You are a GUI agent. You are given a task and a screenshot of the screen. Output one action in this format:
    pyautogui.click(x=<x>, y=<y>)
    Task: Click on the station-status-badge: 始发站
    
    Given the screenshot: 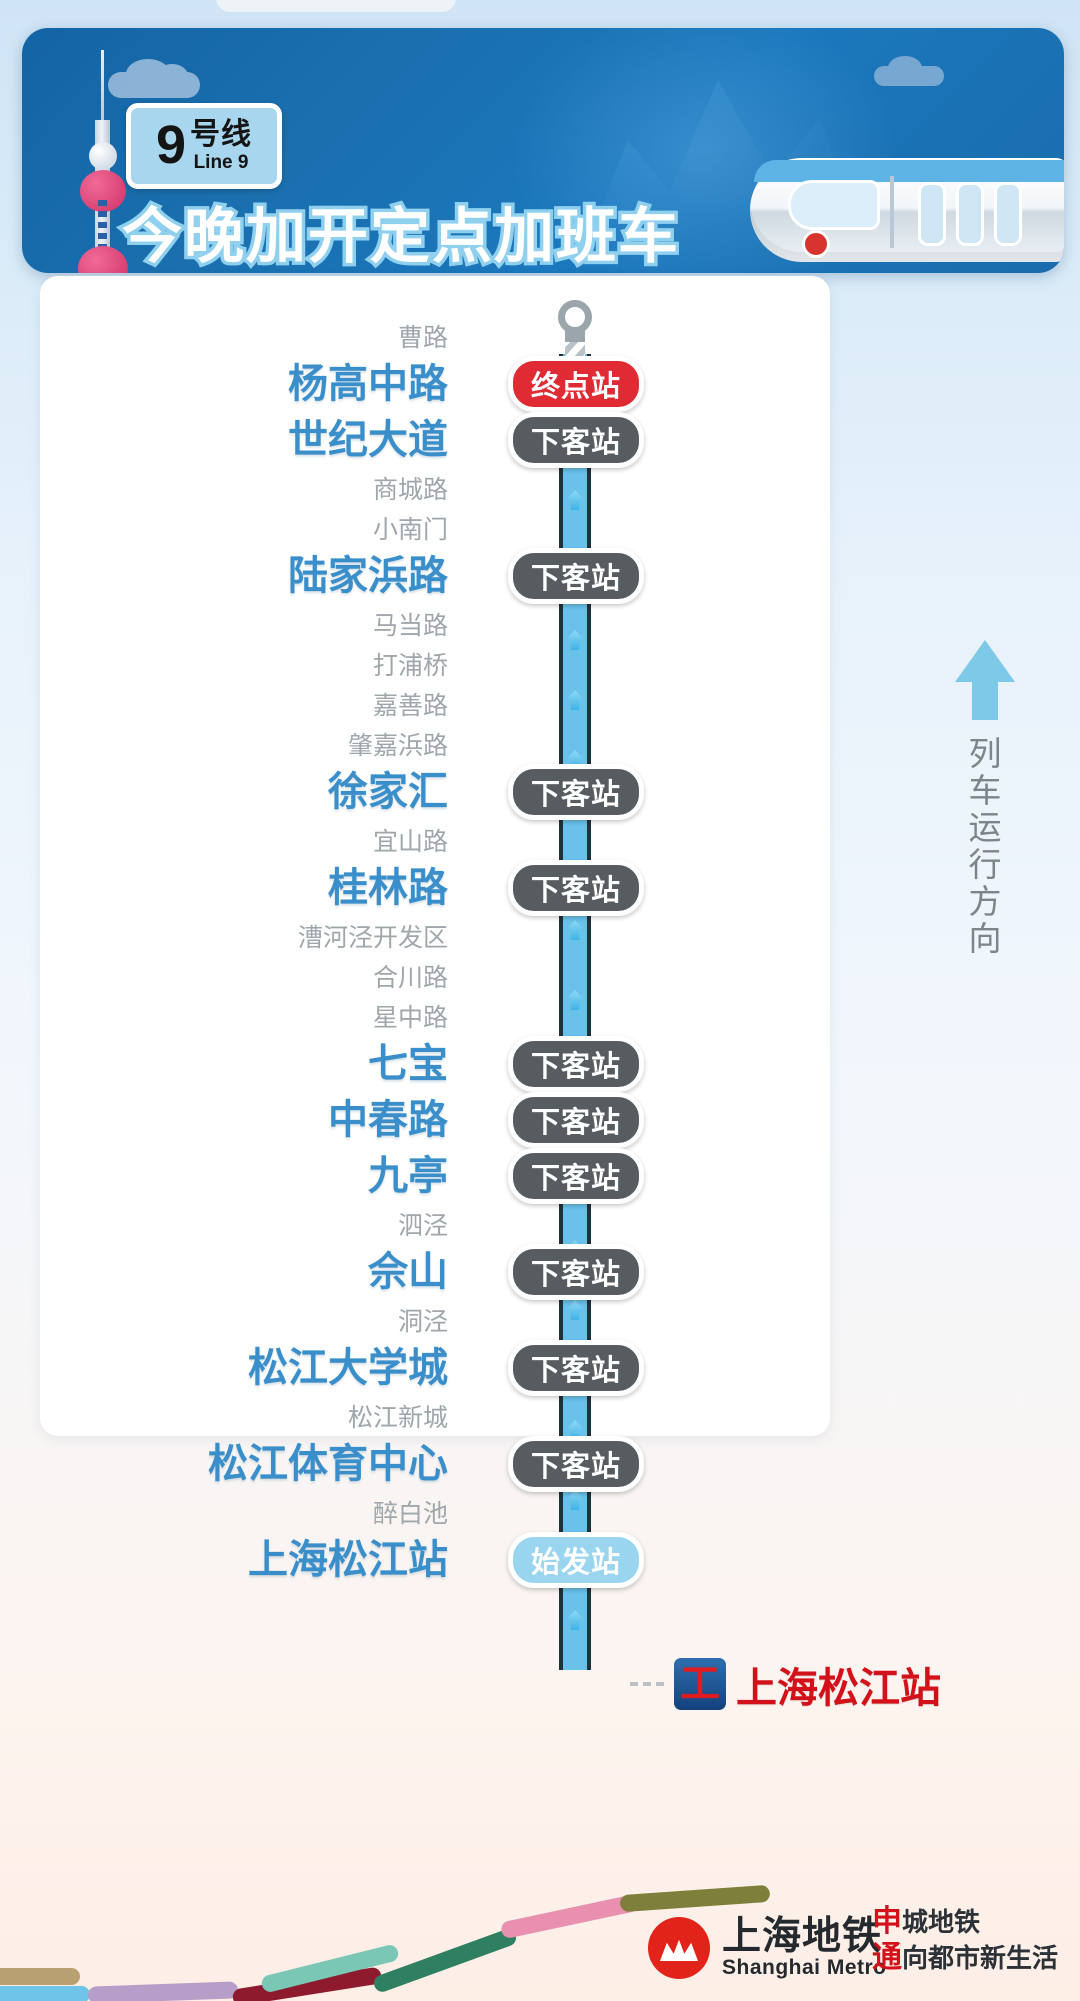 What is the action you would take?
    pyautogui.click(x=576, y=1560)
    